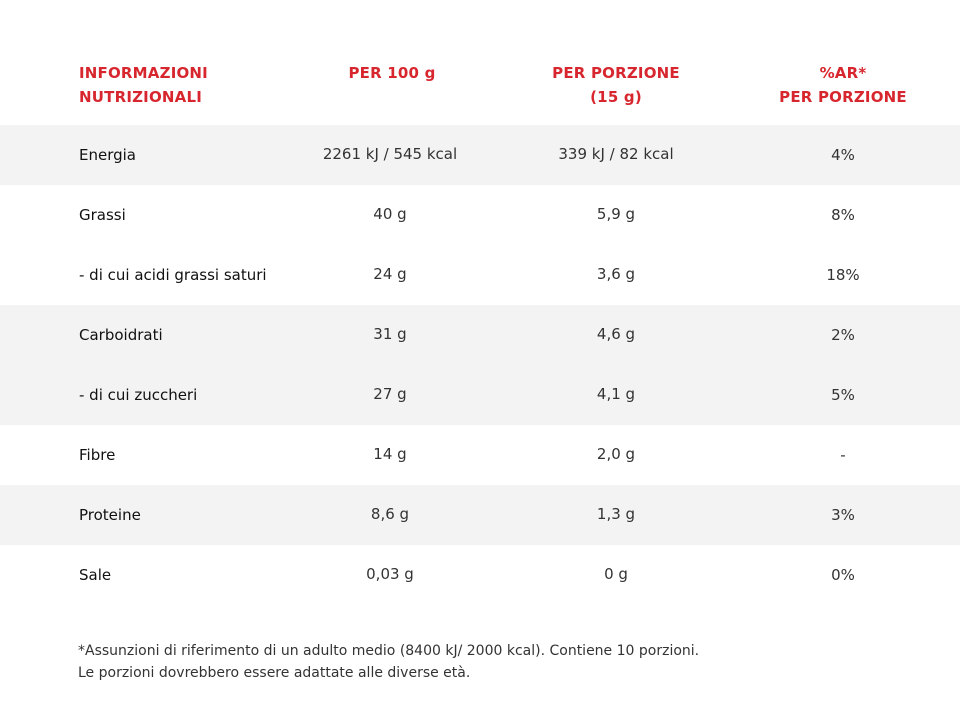 This screenshot has width=960, height=721. Describe the element at coordinates (843, 575) in the screenshot. I see `value-ar-percent: 0%` at that location.